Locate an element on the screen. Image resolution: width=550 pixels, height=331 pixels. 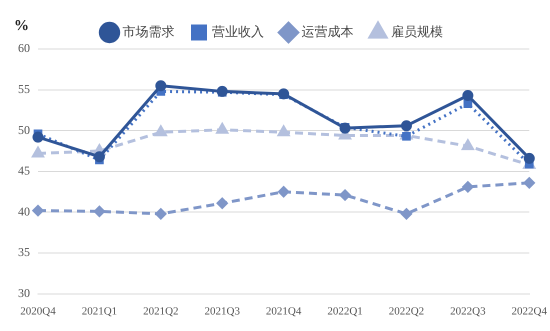
y-tick-label: 35 is located at coordinates (24, 252).